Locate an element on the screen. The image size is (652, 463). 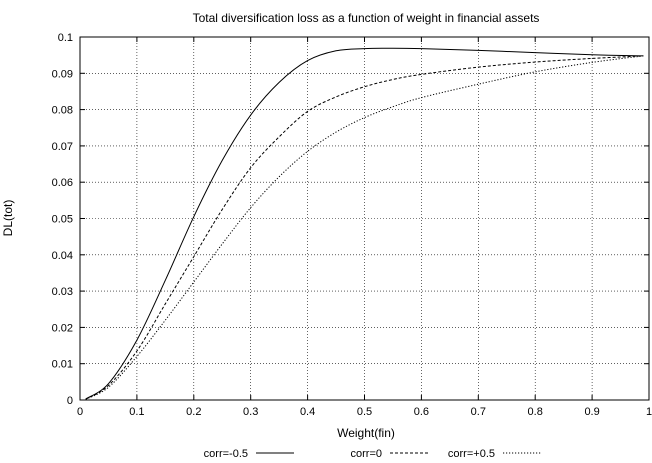
x-tick-label: 0.7 is located at coordinates (478, 412).